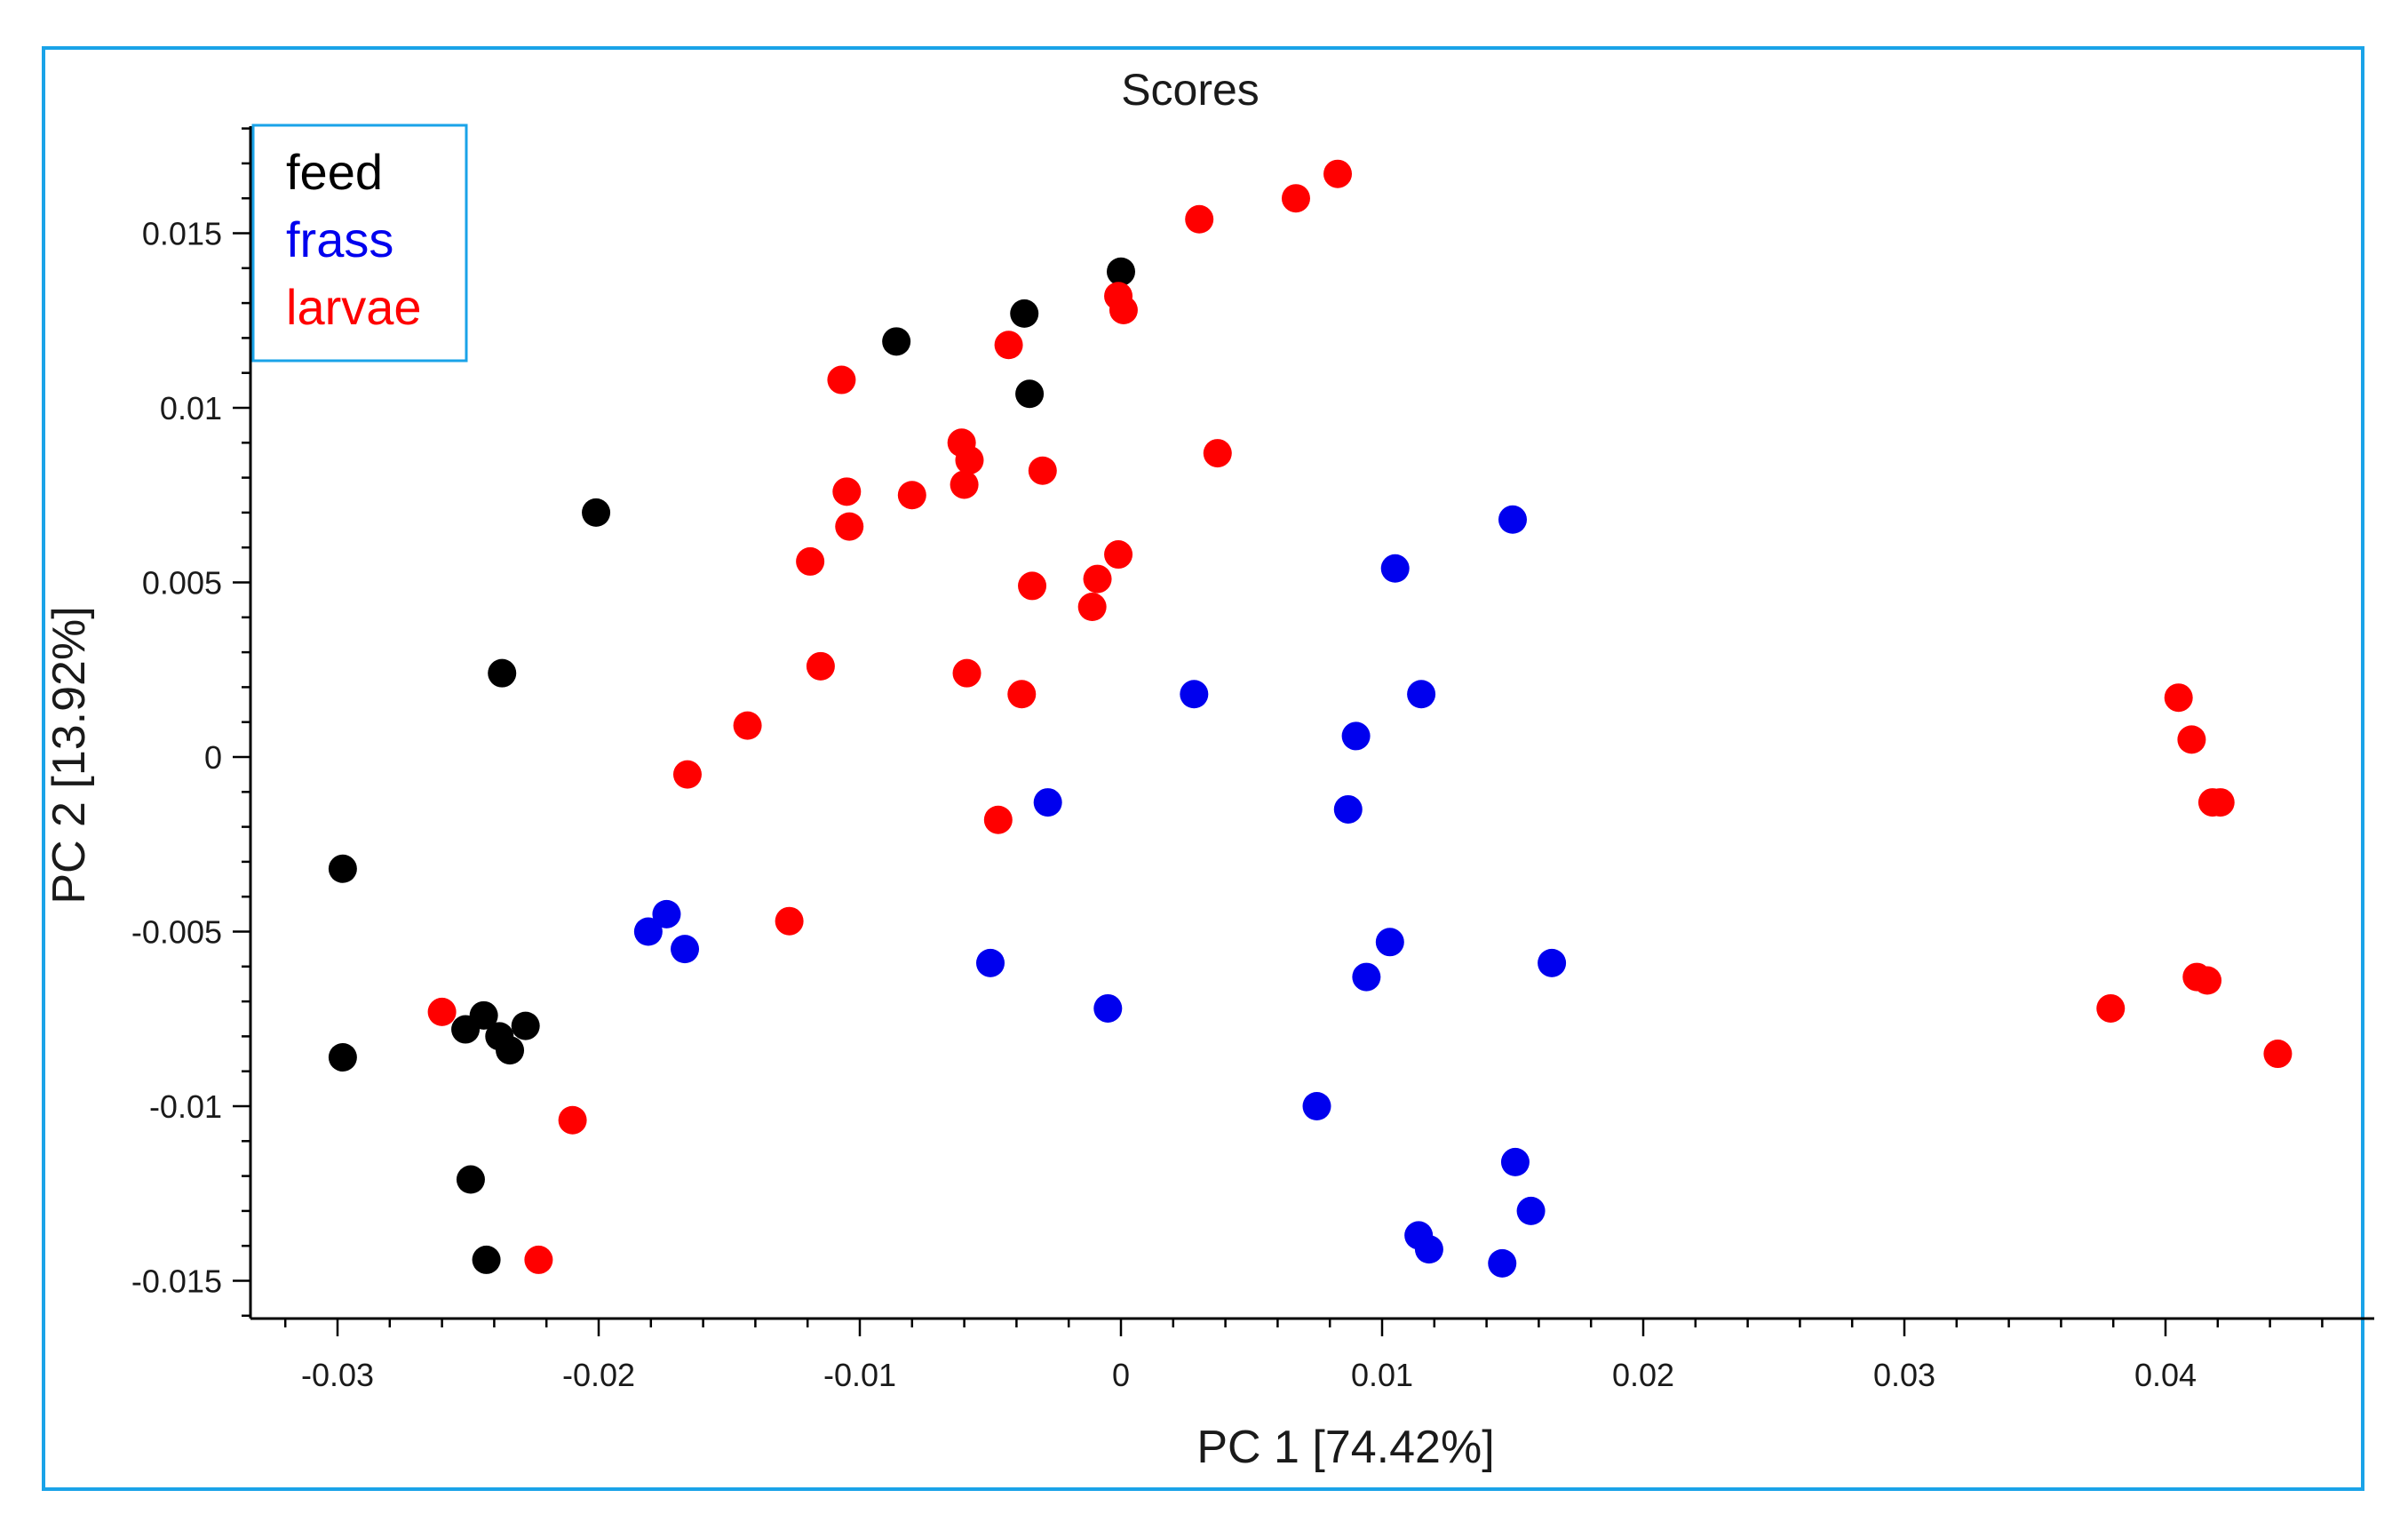  Describe the element at coordinates (185, 1106) in the screenshot. I see `y-tick-label: -0.01` at that location.